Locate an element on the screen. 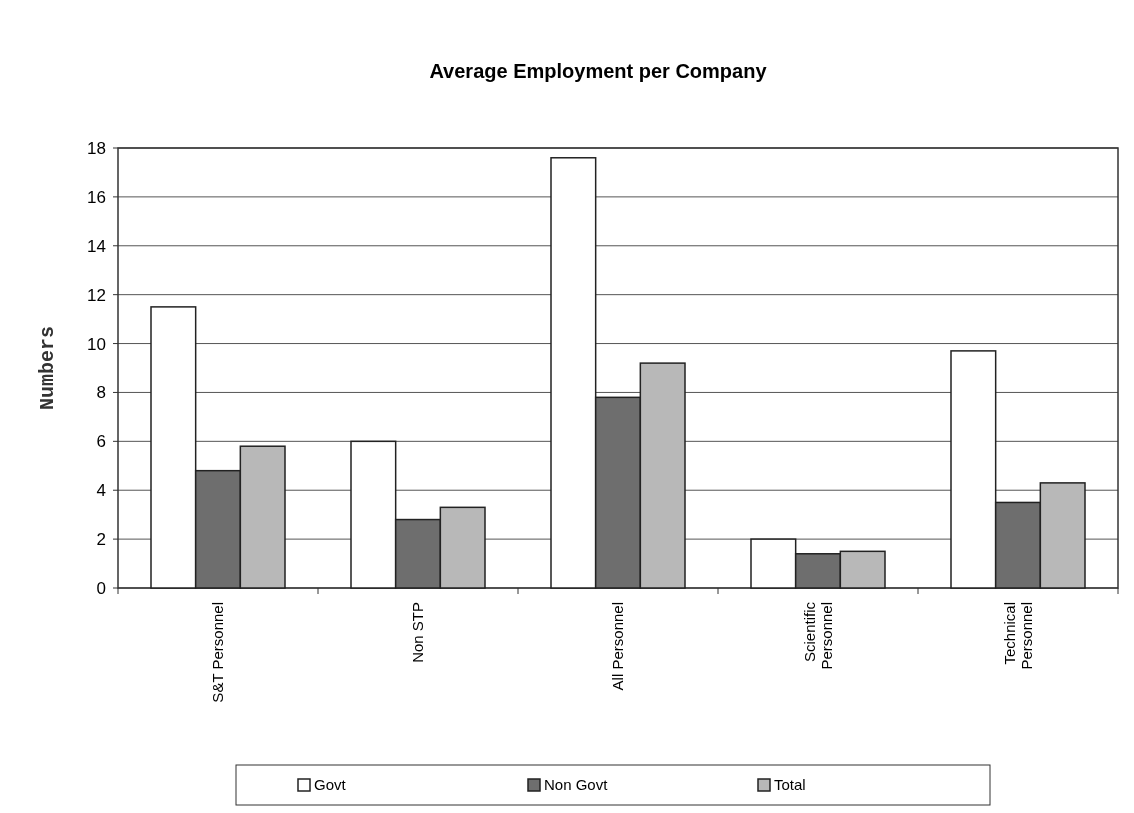  chart-title: Average Employment per Company is located at coordinates (598, 71).